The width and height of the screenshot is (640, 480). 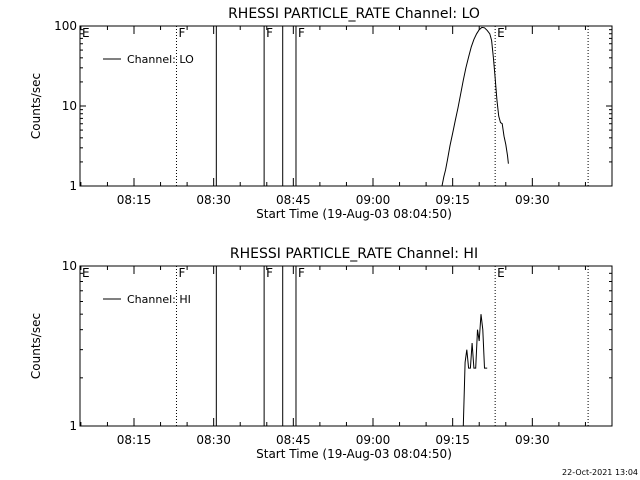 What do you see at coordinates (354, 14) in the screenshot?
I see `chart-title: RHESSI PARTICLE_RATE Channel: LO` at bounding box center [354, 14].